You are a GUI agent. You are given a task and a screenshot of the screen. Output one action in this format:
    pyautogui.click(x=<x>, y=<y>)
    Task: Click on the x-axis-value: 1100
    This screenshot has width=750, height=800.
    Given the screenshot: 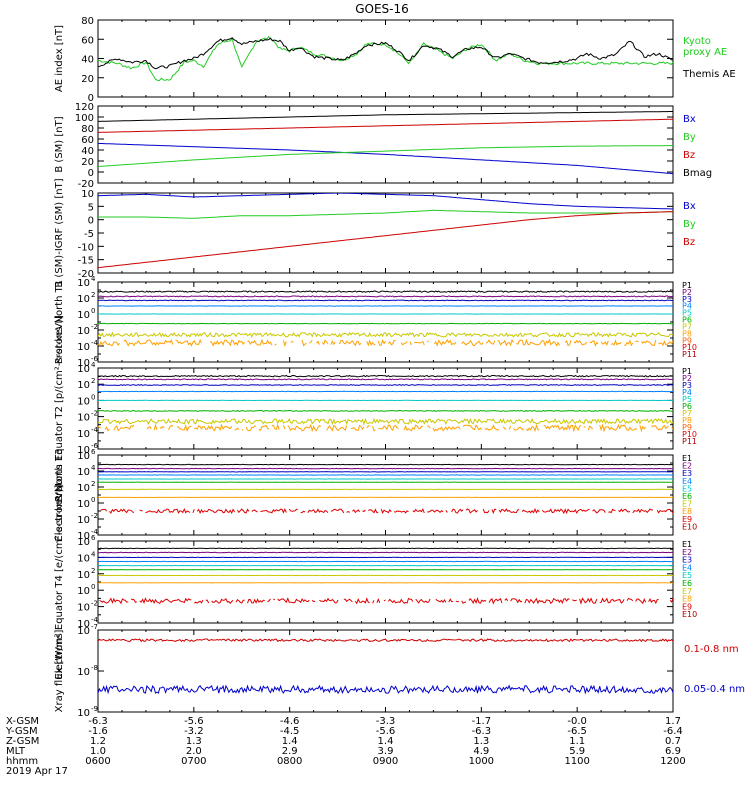 What is the action you would take?
    pyautogui.click(x=576, y=761)
    